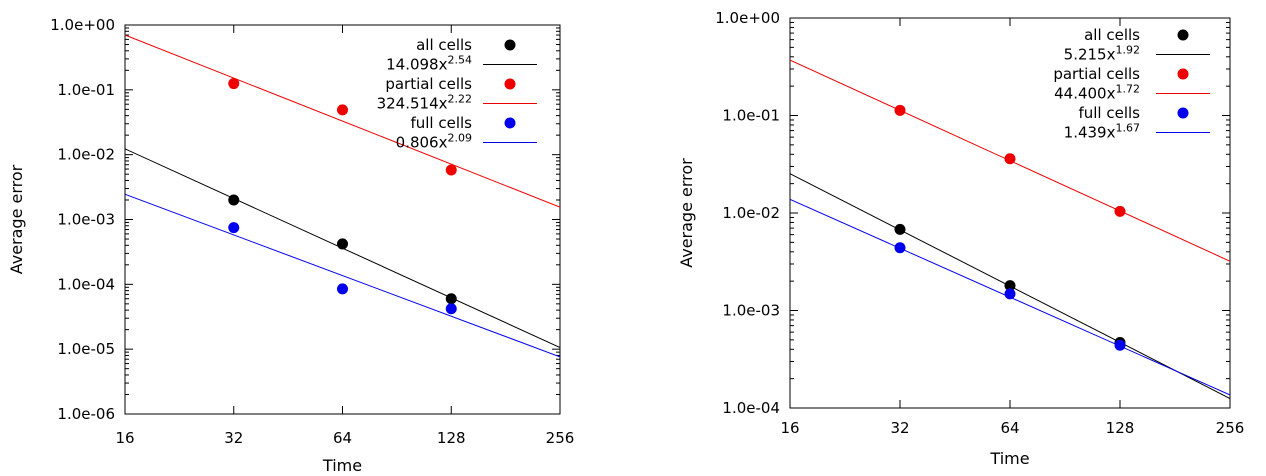 The height and width of the screenshot is (476, 1266). I want to click on fit-coefficient: 1.439, so click(1085, 133).